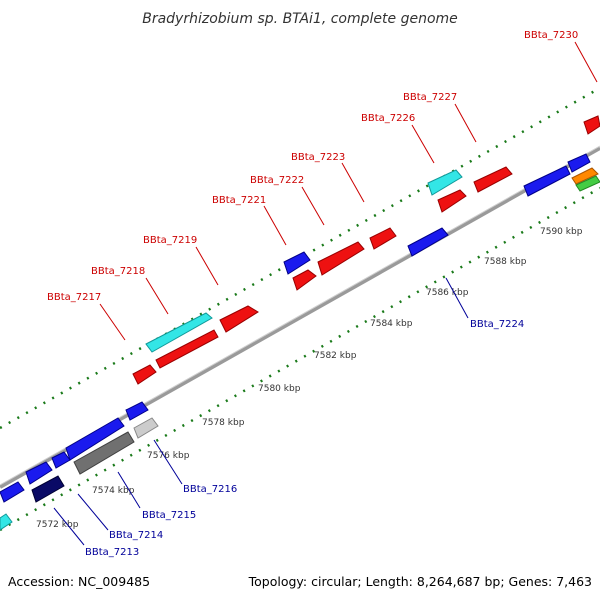 This screenshot has width=600, height=600. I want to click on gene-label-forward: BBta_7223, so click(318, 157).